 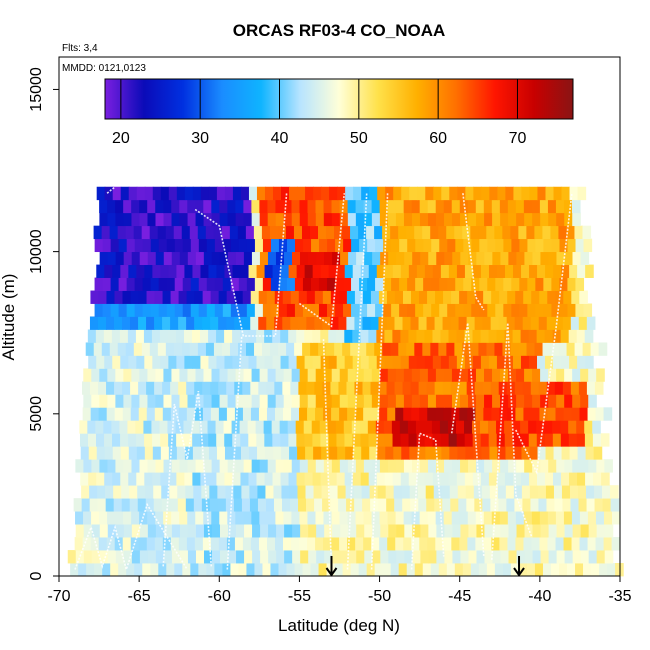 What do you see at coordinates (438, 138) in the screenshot?
I see `colorbar-tick-label: 60` at bounding box center [438, 138].